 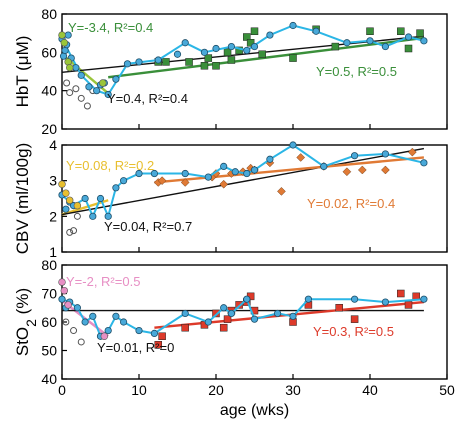 What do you see at coordinates (62, 390) in the screenshot?
I see `x-tick-label: 0` at bounding box center [62, 390].